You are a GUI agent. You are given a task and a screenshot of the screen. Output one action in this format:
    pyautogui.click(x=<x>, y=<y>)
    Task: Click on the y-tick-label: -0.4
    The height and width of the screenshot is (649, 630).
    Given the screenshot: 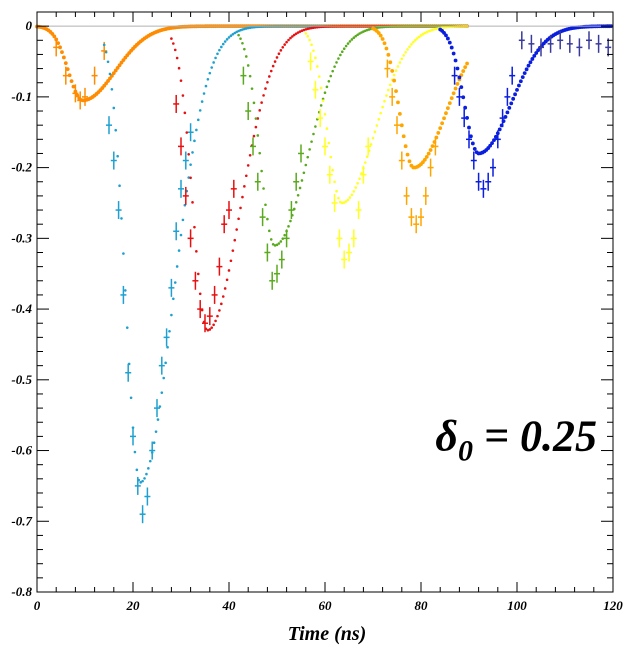 What is the action you would take?
    pyautogui.click(x=21, y=308)
    